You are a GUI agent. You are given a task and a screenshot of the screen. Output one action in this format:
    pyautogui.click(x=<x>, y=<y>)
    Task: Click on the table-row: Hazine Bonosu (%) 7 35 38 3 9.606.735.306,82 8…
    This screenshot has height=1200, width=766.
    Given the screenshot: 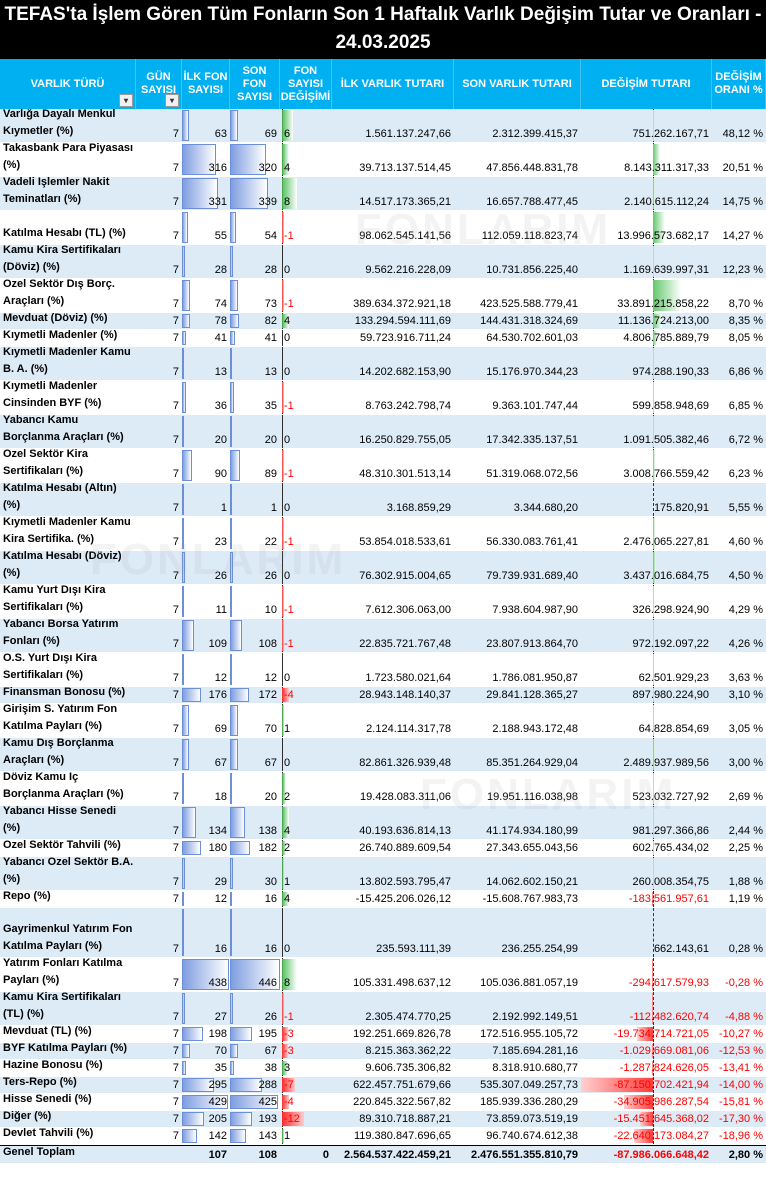 What is the action you would take?
    pyautogui.click(x=383, y=1068)
    